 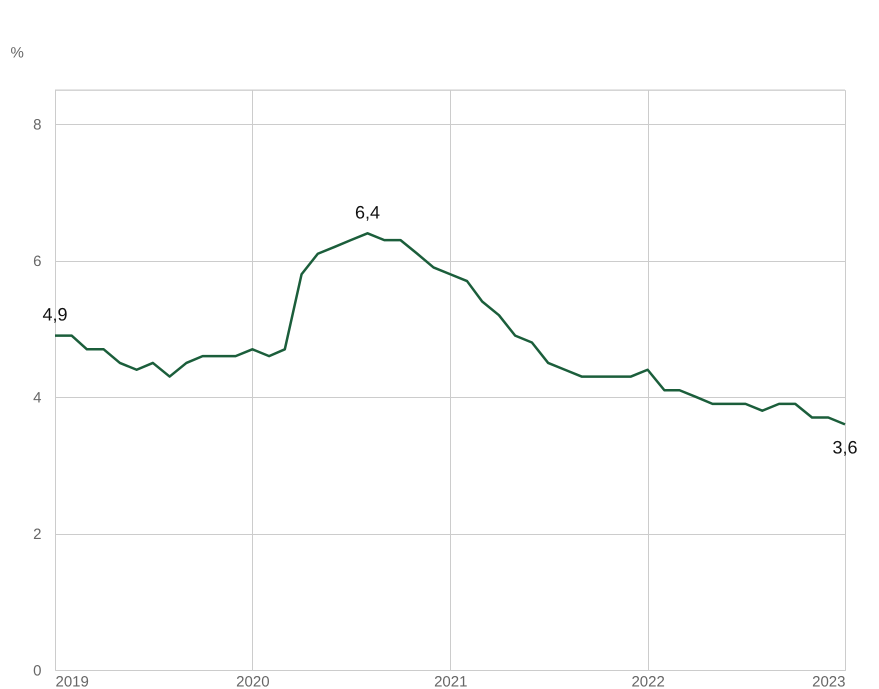 I want to click on y-tick-label: 8, so click(x=37, y=125).